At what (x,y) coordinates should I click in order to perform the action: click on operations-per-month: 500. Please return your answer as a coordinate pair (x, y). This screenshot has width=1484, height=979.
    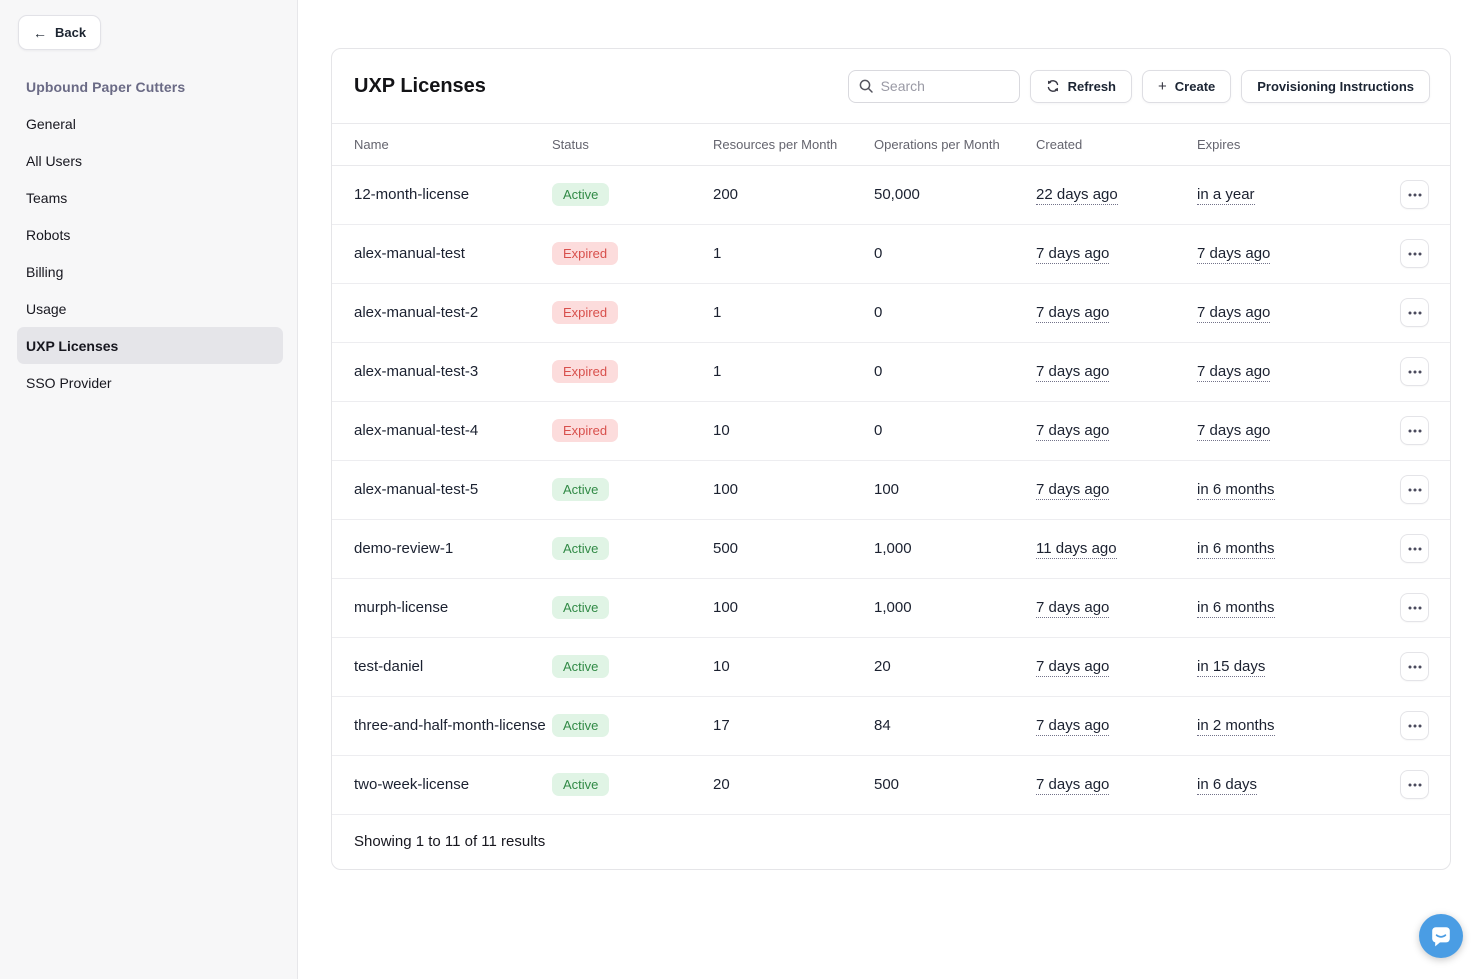
    Looking at the image, I should click on (955, 785).